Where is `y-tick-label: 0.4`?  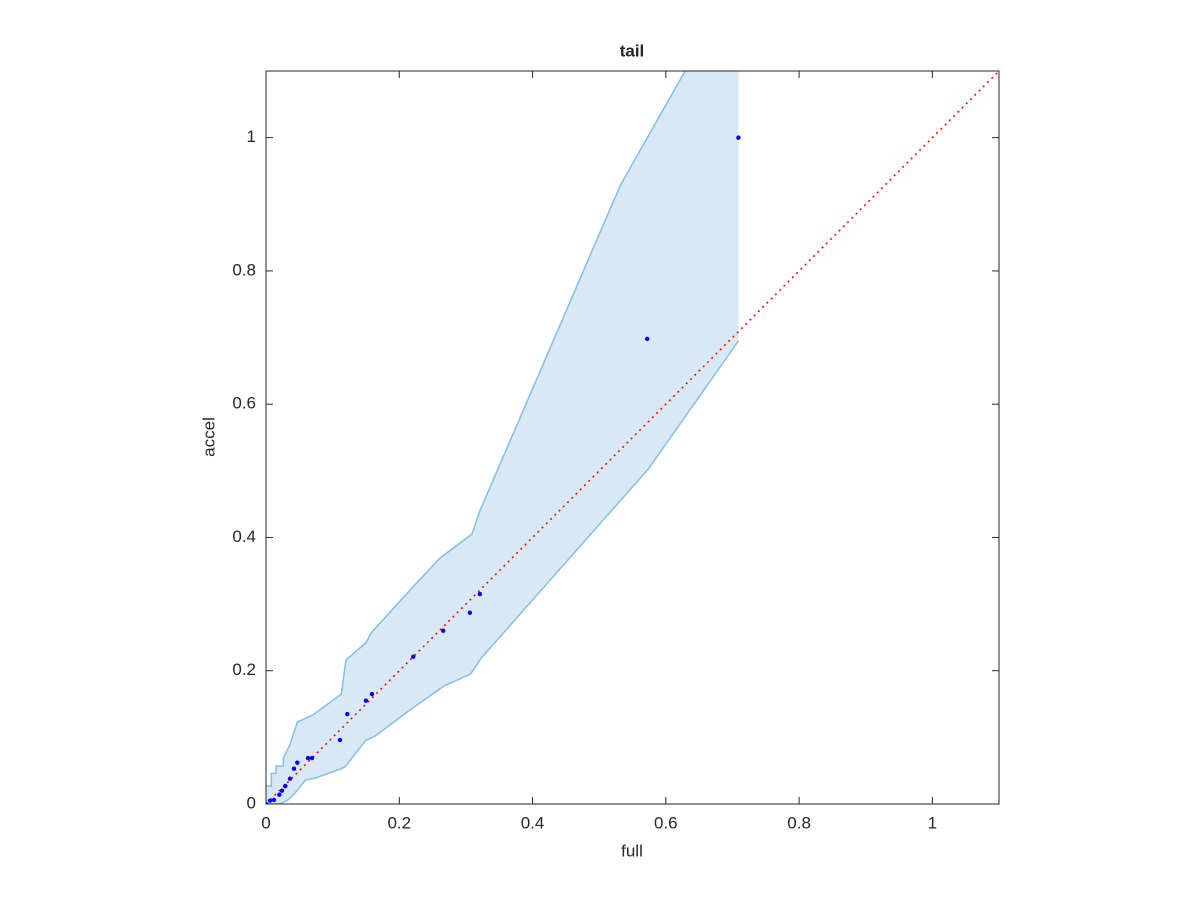
y-tick-label: 0.4 is located at coordinates (244, 536).